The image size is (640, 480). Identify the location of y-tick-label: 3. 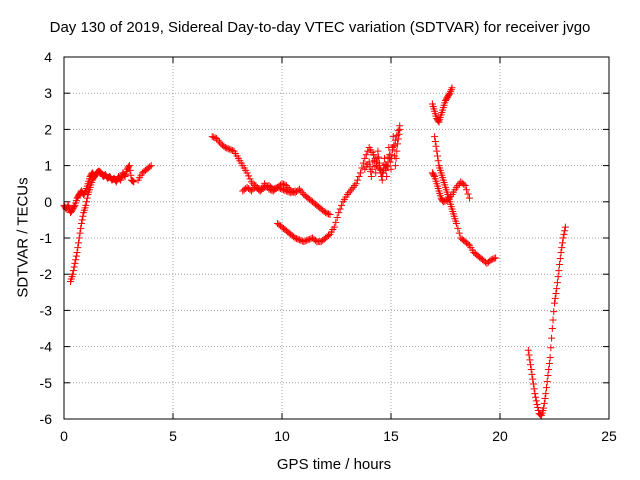
(48, 93).